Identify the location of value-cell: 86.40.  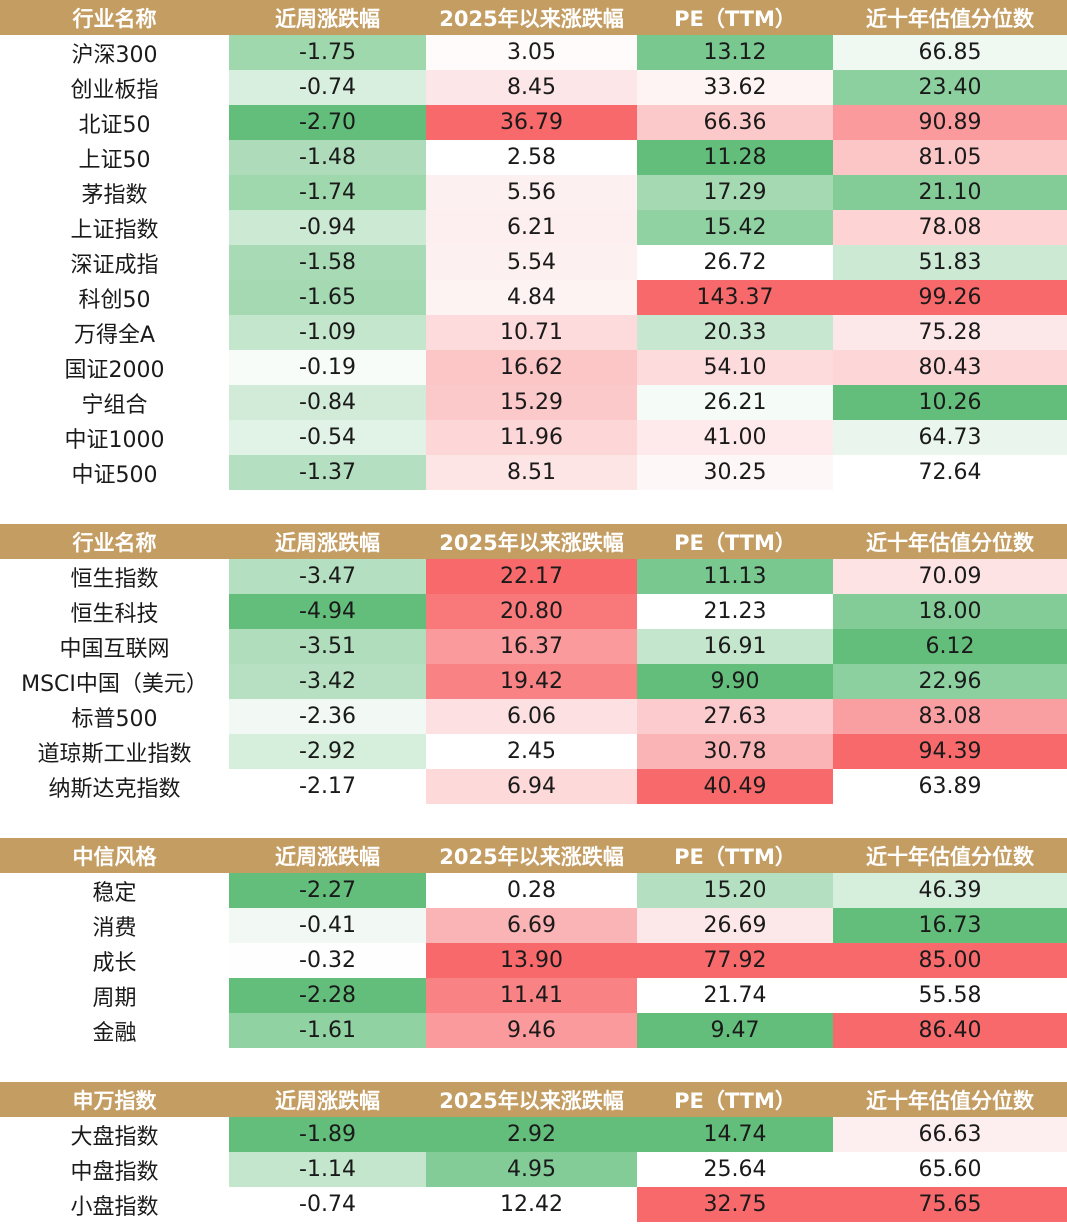
(950, 1030).